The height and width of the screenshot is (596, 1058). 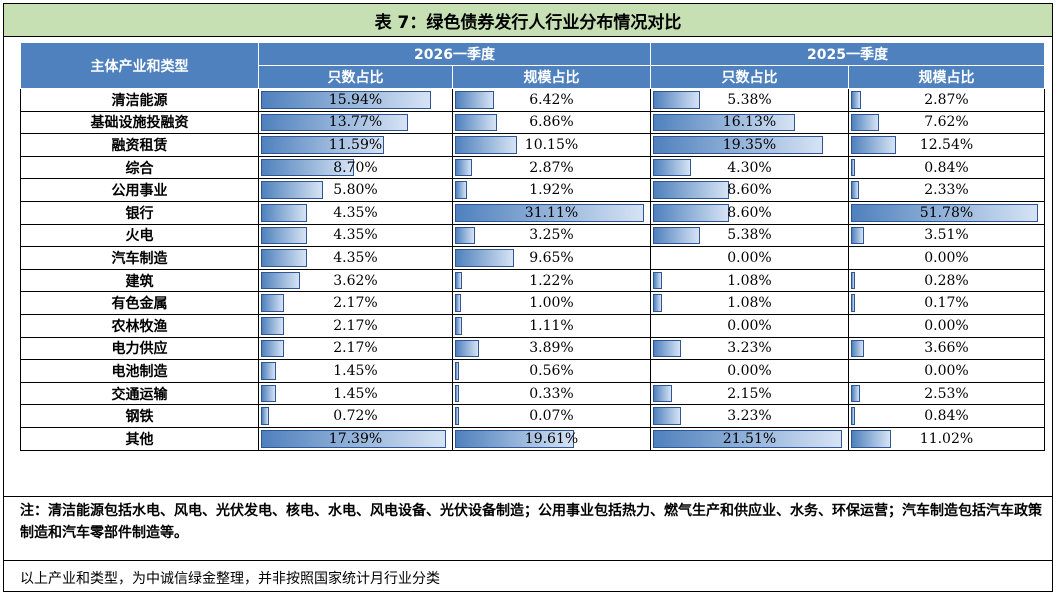 I want to click on cell-scale-2025: 0.17%, so click(x=946, y=303).